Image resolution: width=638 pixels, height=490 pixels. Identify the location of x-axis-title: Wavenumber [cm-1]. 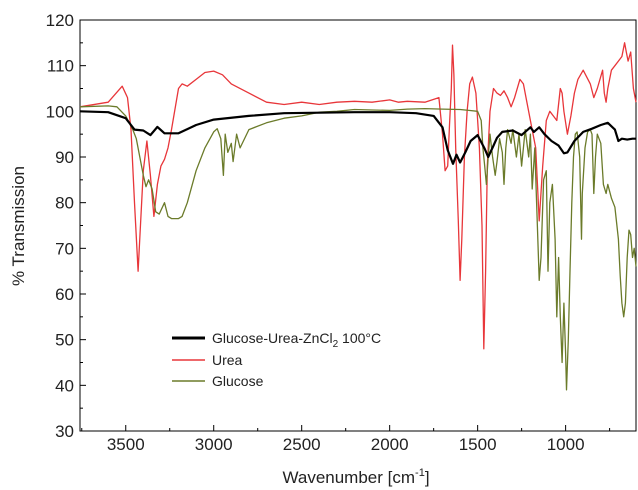
(355, 477).